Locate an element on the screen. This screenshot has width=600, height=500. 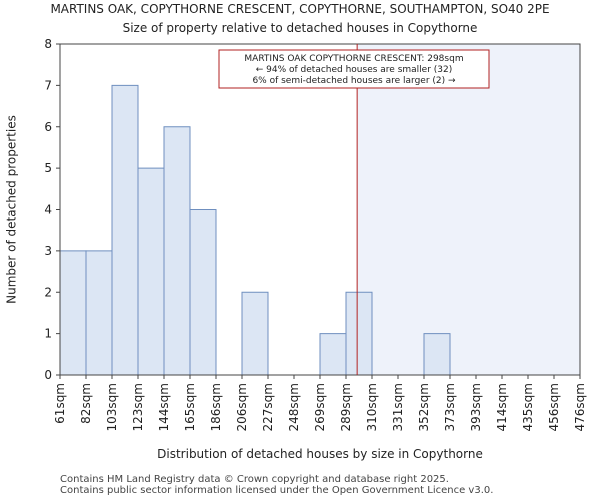
x-tick-label: 352sqm is located at coordinates (424, 407).